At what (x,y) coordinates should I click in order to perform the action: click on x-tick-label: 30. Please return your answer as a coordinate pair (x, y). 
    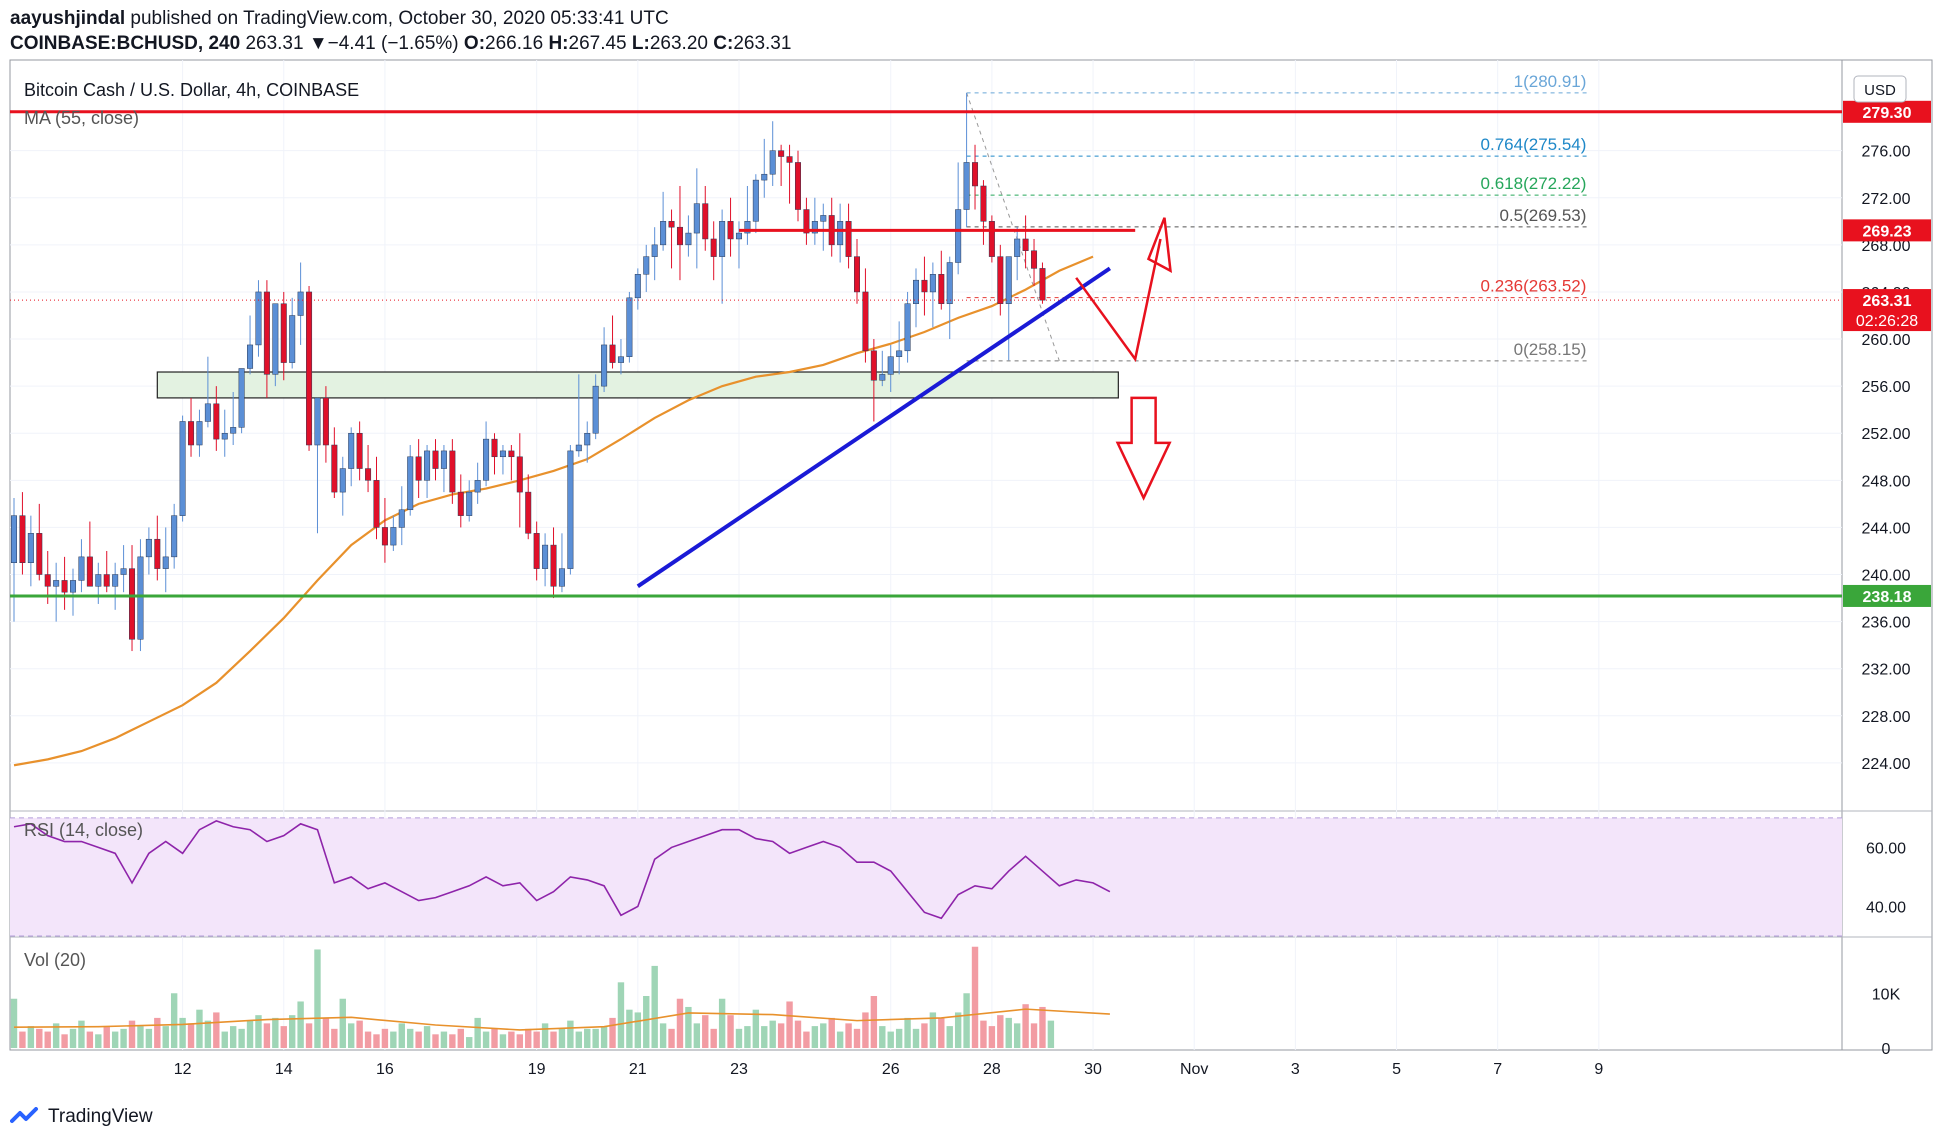
    Looking at the image, I should click on (1093, 1069).